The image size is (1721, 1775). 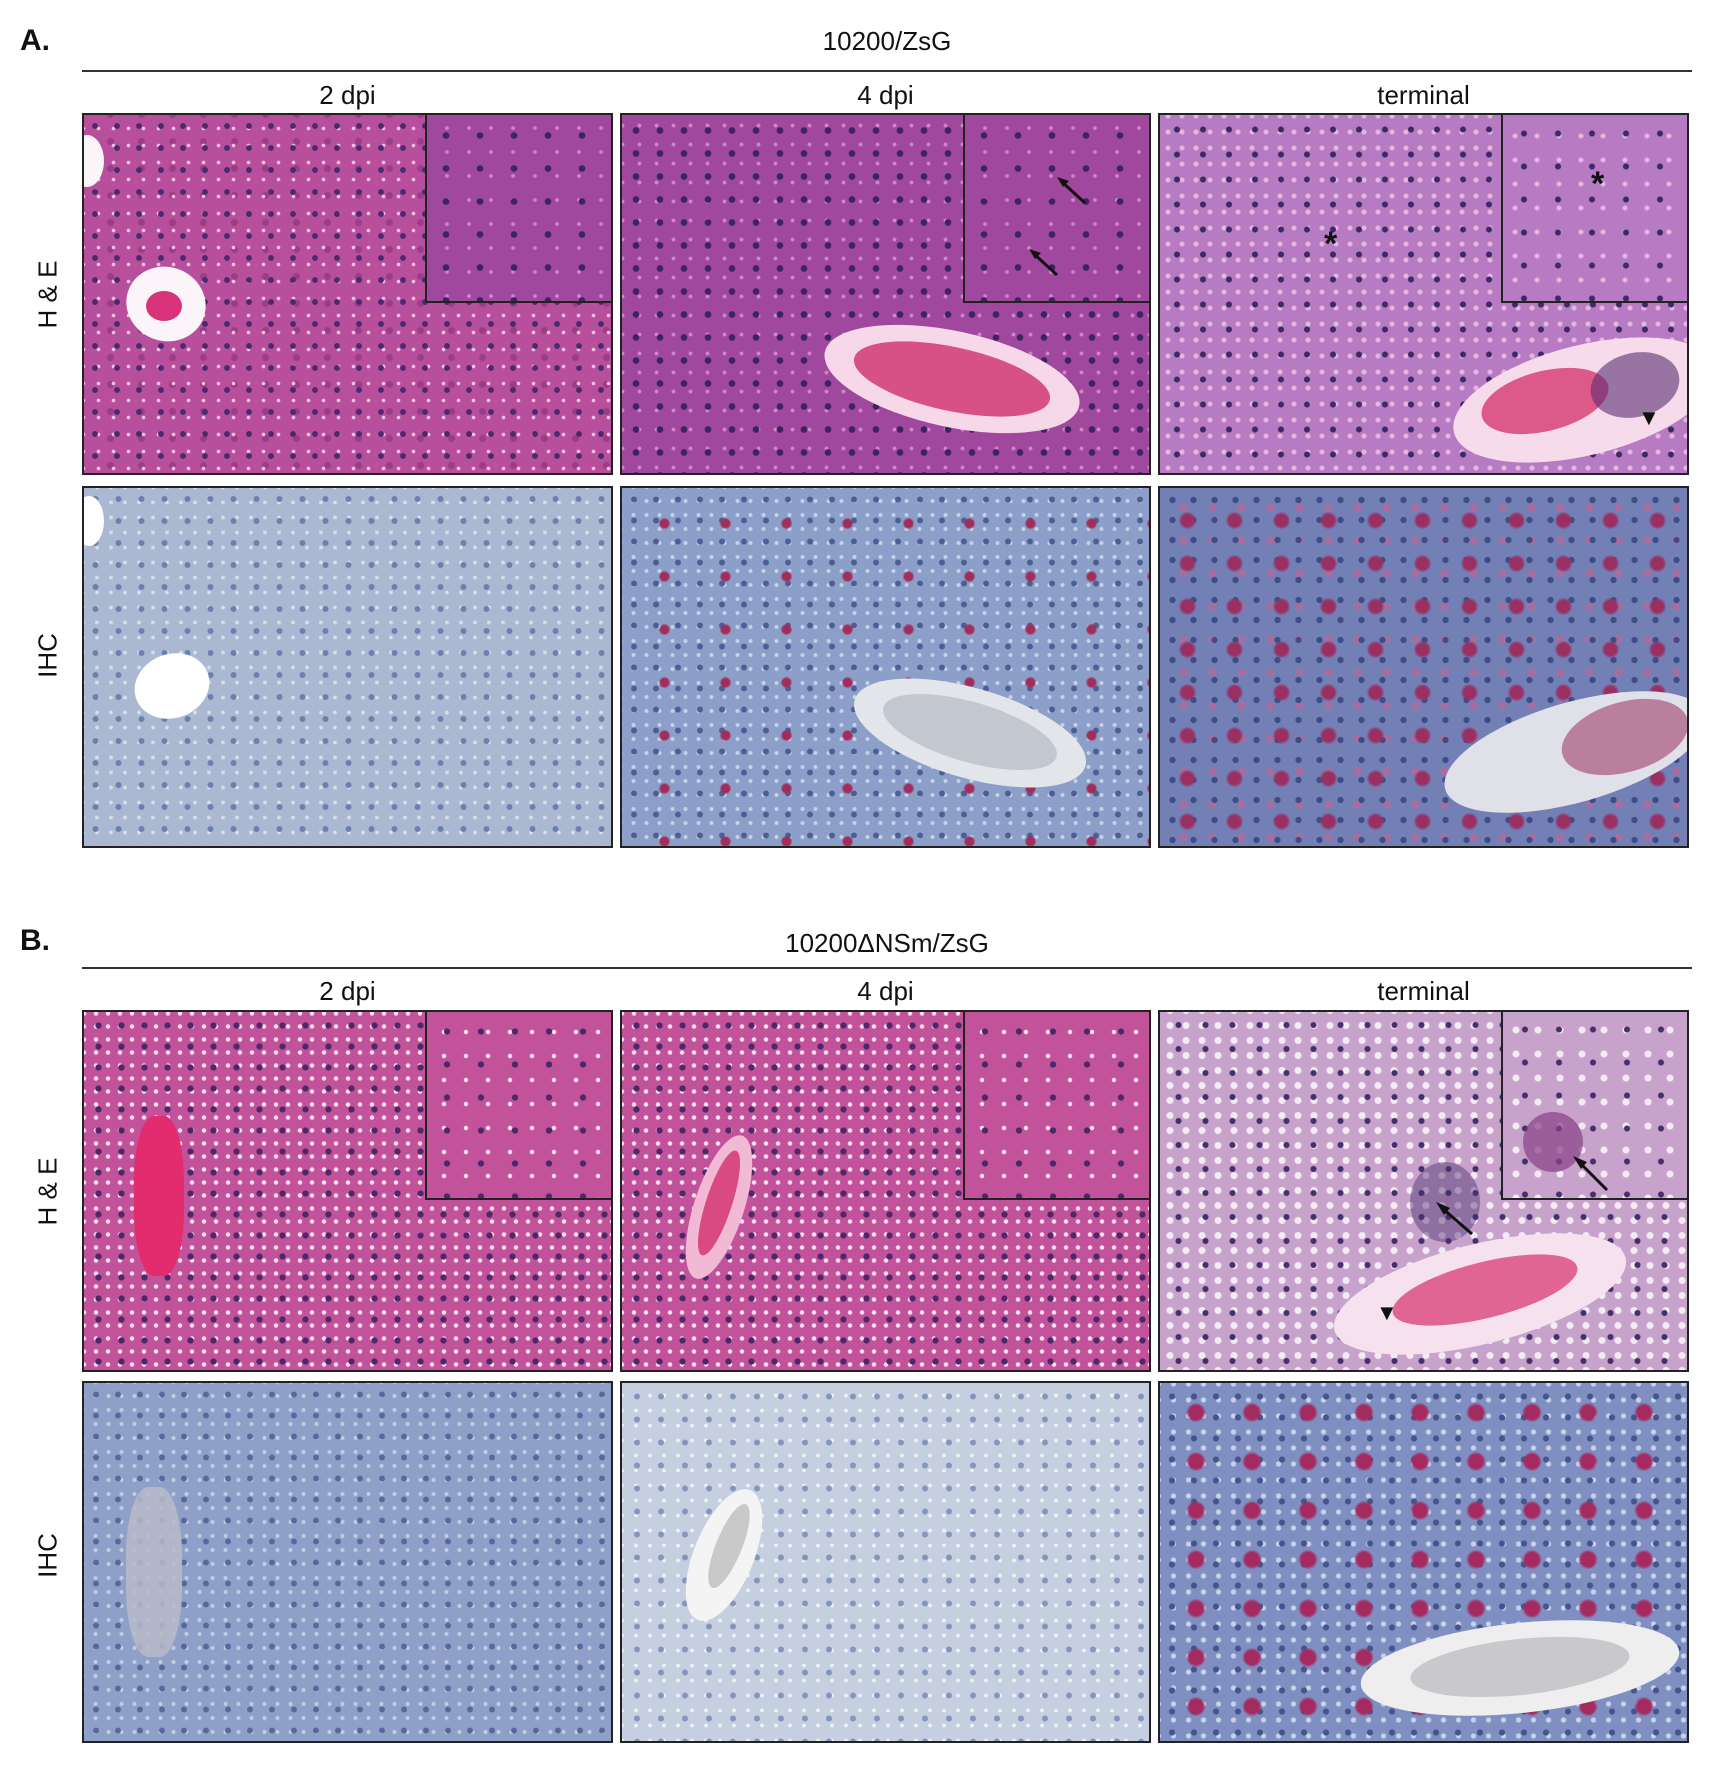 I want to click on panel-b-col-terminal: terminal, so click(x=1423, y=991).